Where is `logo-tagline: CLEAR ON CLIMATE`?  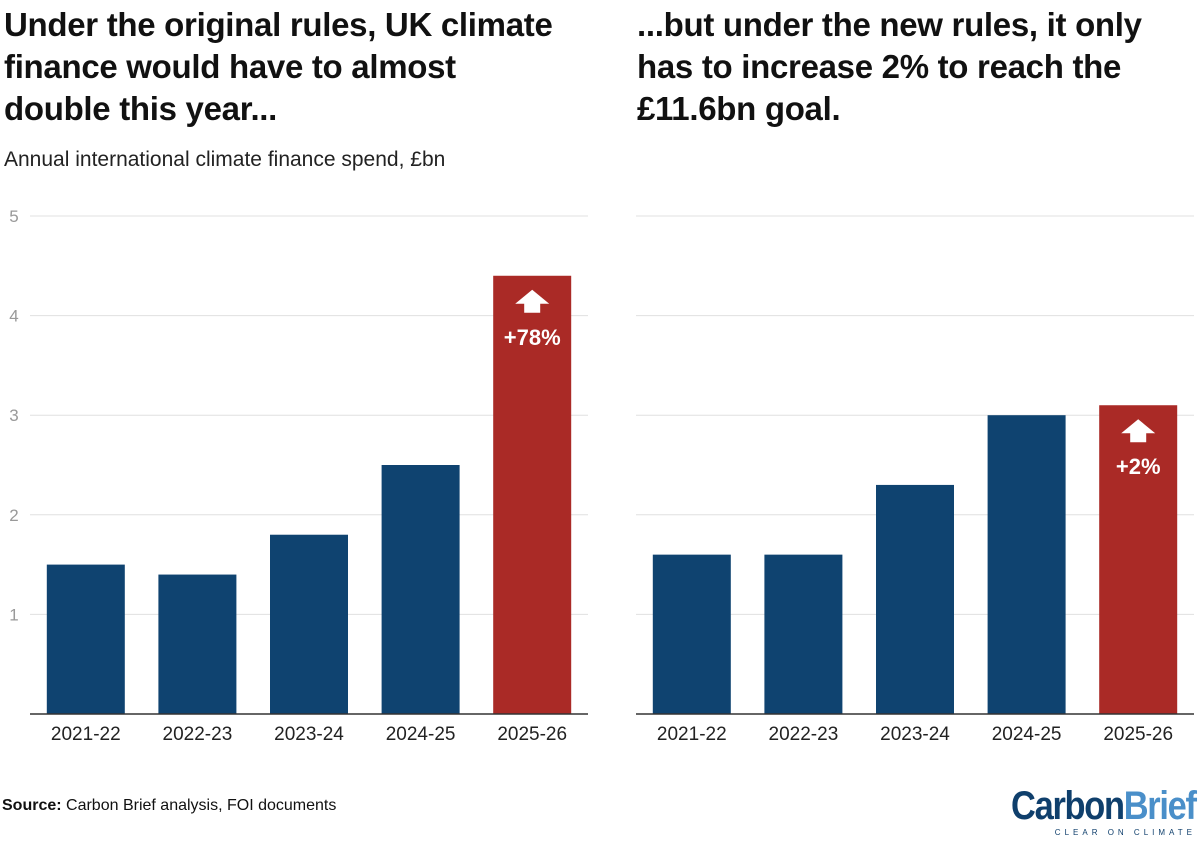 logo-tagline: CLEAR ON CLIMATE is located at coordinates (1125, 832).